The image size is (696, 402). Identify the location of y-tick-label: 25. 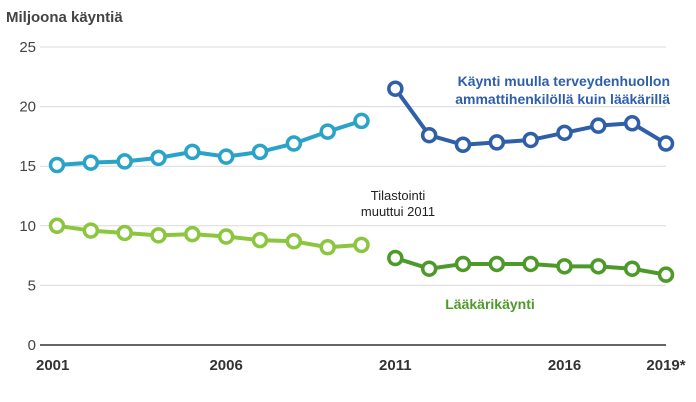
(27, 47).